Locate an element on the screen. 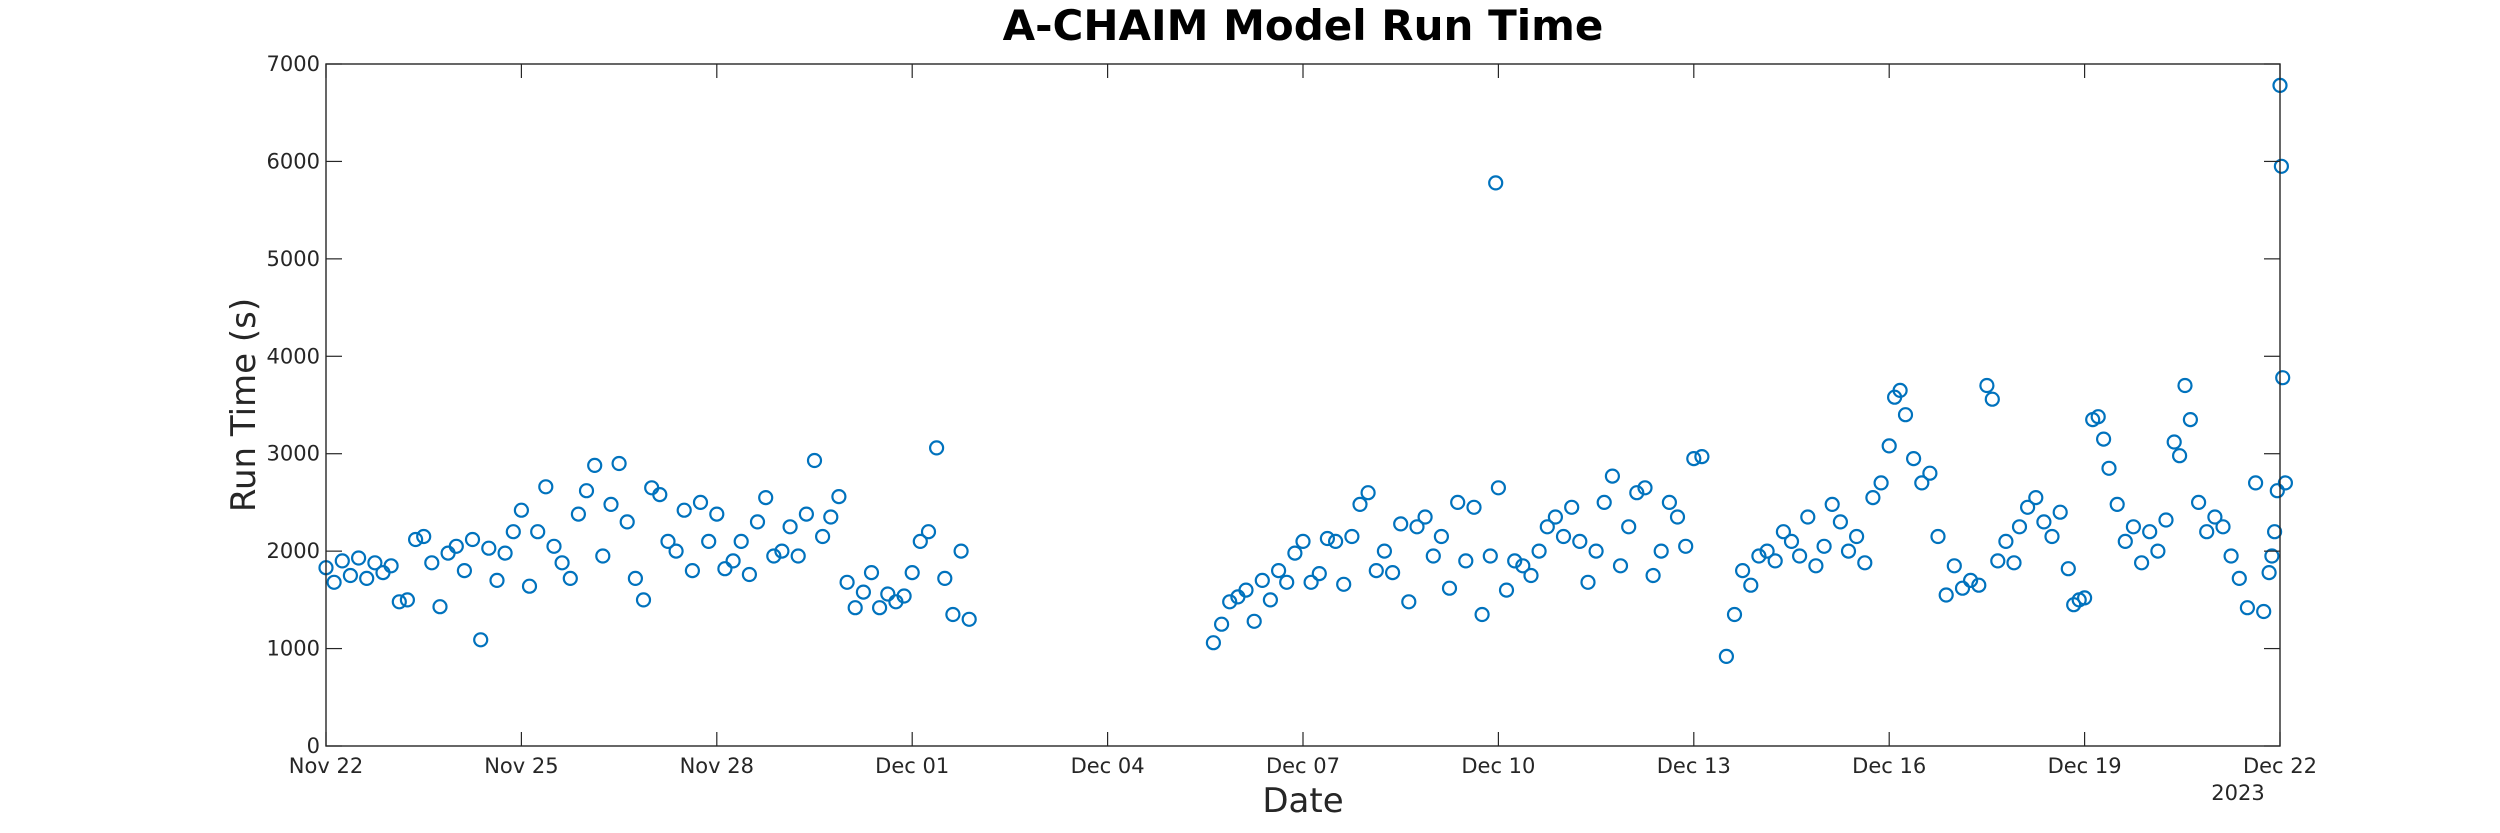  y-axis-label: Run Time (s) is located at coordinates (244, 405).